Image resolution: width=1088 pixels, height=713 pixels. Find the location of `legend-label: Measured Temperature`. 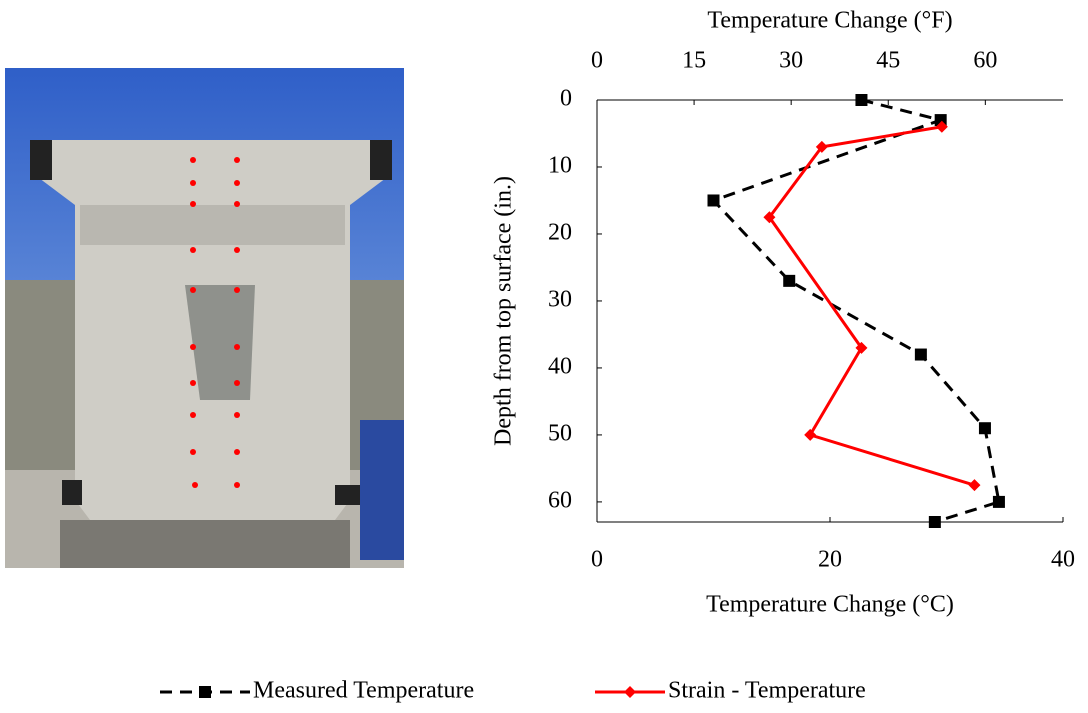

legend-label: Measured Temperature is located at coordinates (363, 691).